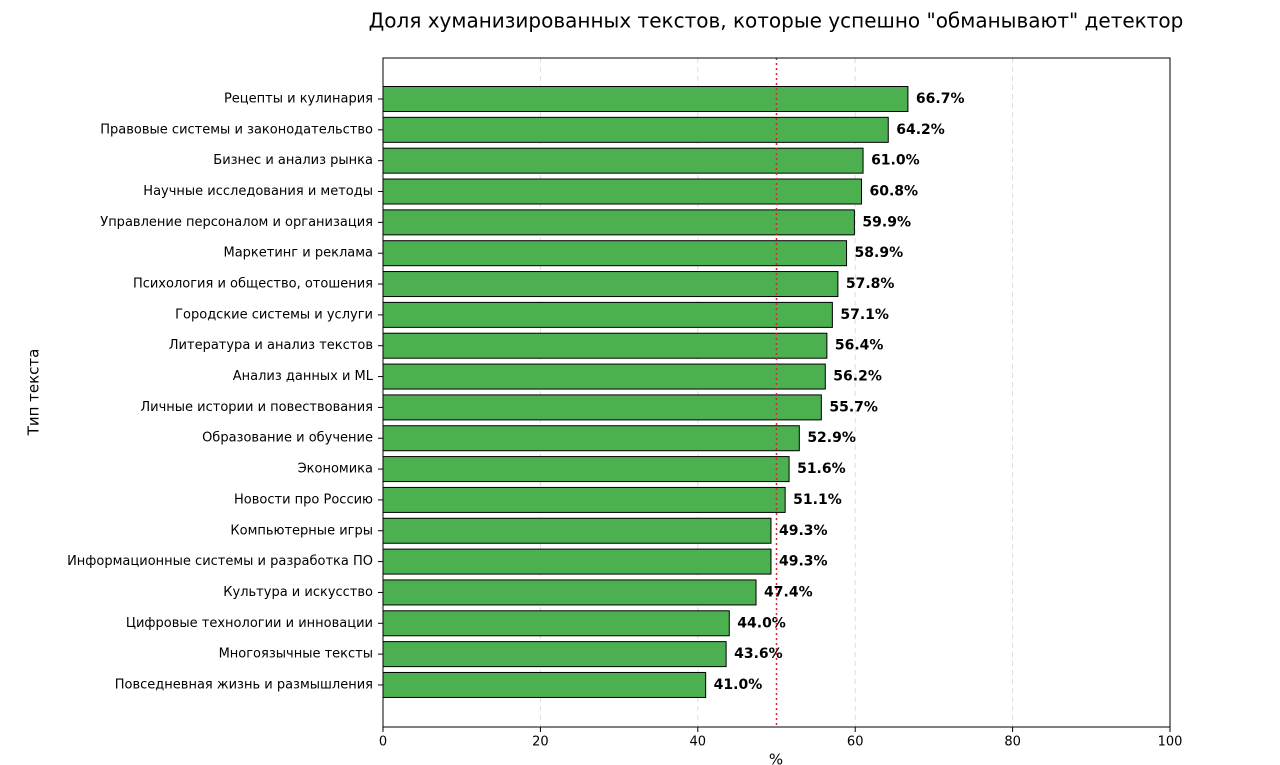 Image resolution: width=1280 pixels, height=765 pixels. What do you see at coordinates (1170, 742) in the screenshot?
I see `x-tick-label: 100` at bounding box center [1170, 742].